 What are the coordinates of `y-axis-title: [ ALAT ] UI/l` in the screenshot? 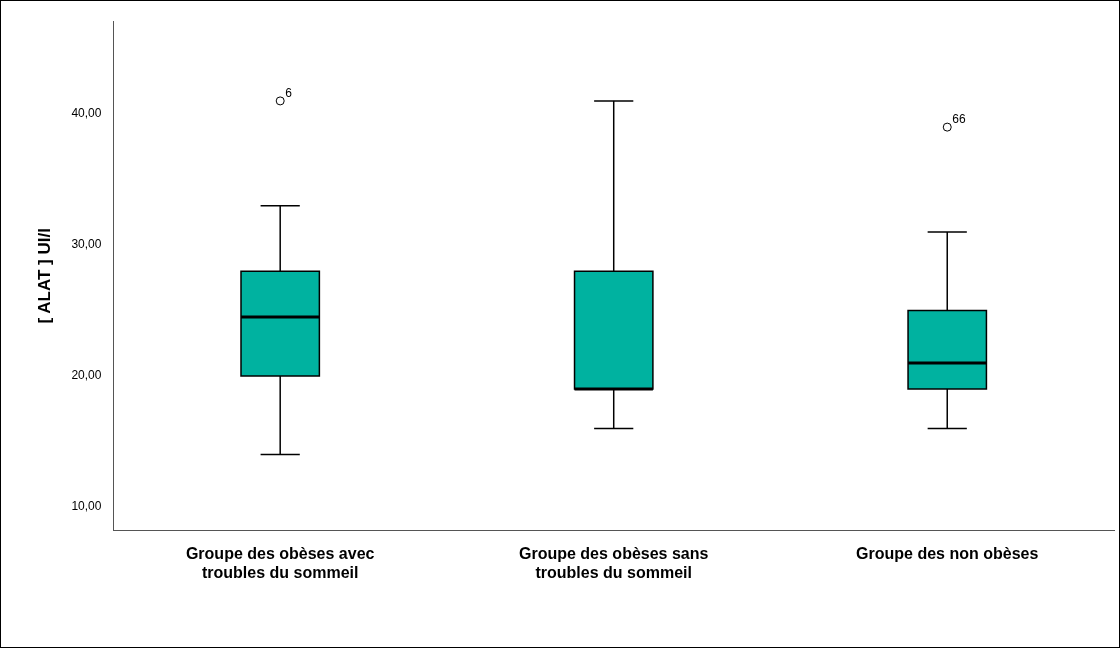 It's located at (44, 276).